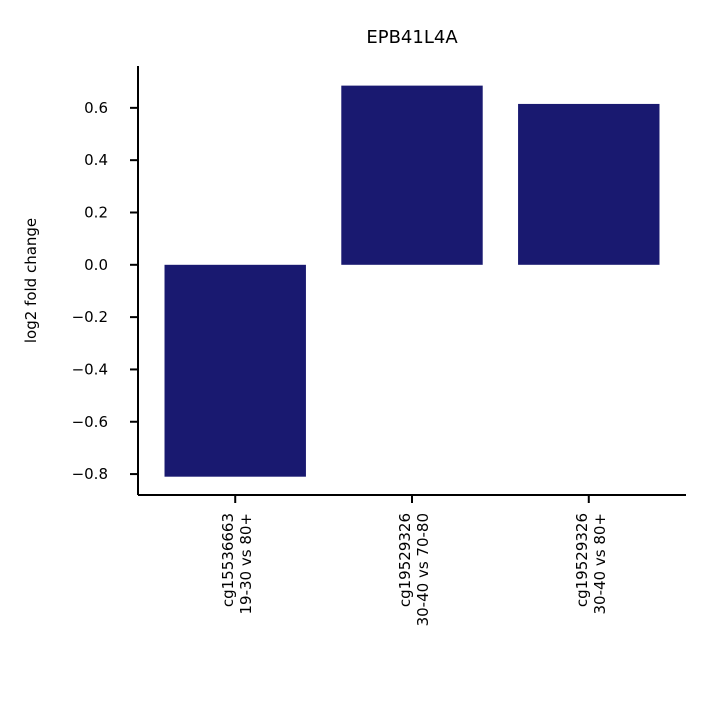 This screenshot has height=708, width=708. Describe the element at coordinates (31, 280) in the screenshot. I see `y-axis-label: log2 fold change` at that location.